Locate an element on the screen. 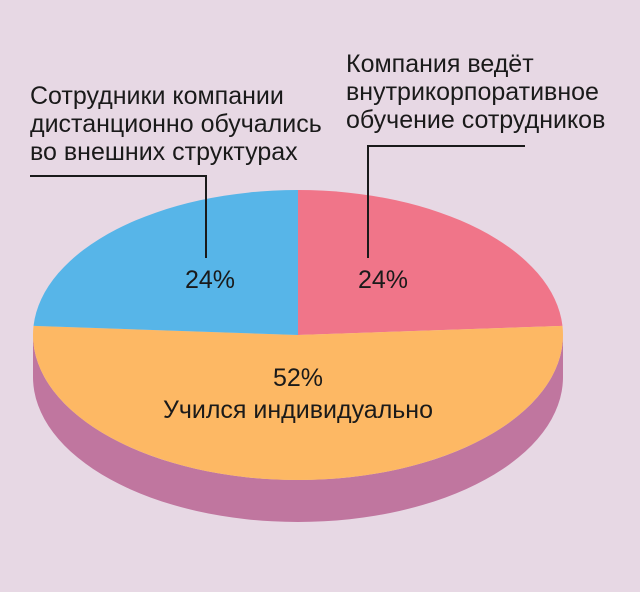 The image size is (640, 592). category-label: Учился индивидуально is located at coordinates (298, 410).